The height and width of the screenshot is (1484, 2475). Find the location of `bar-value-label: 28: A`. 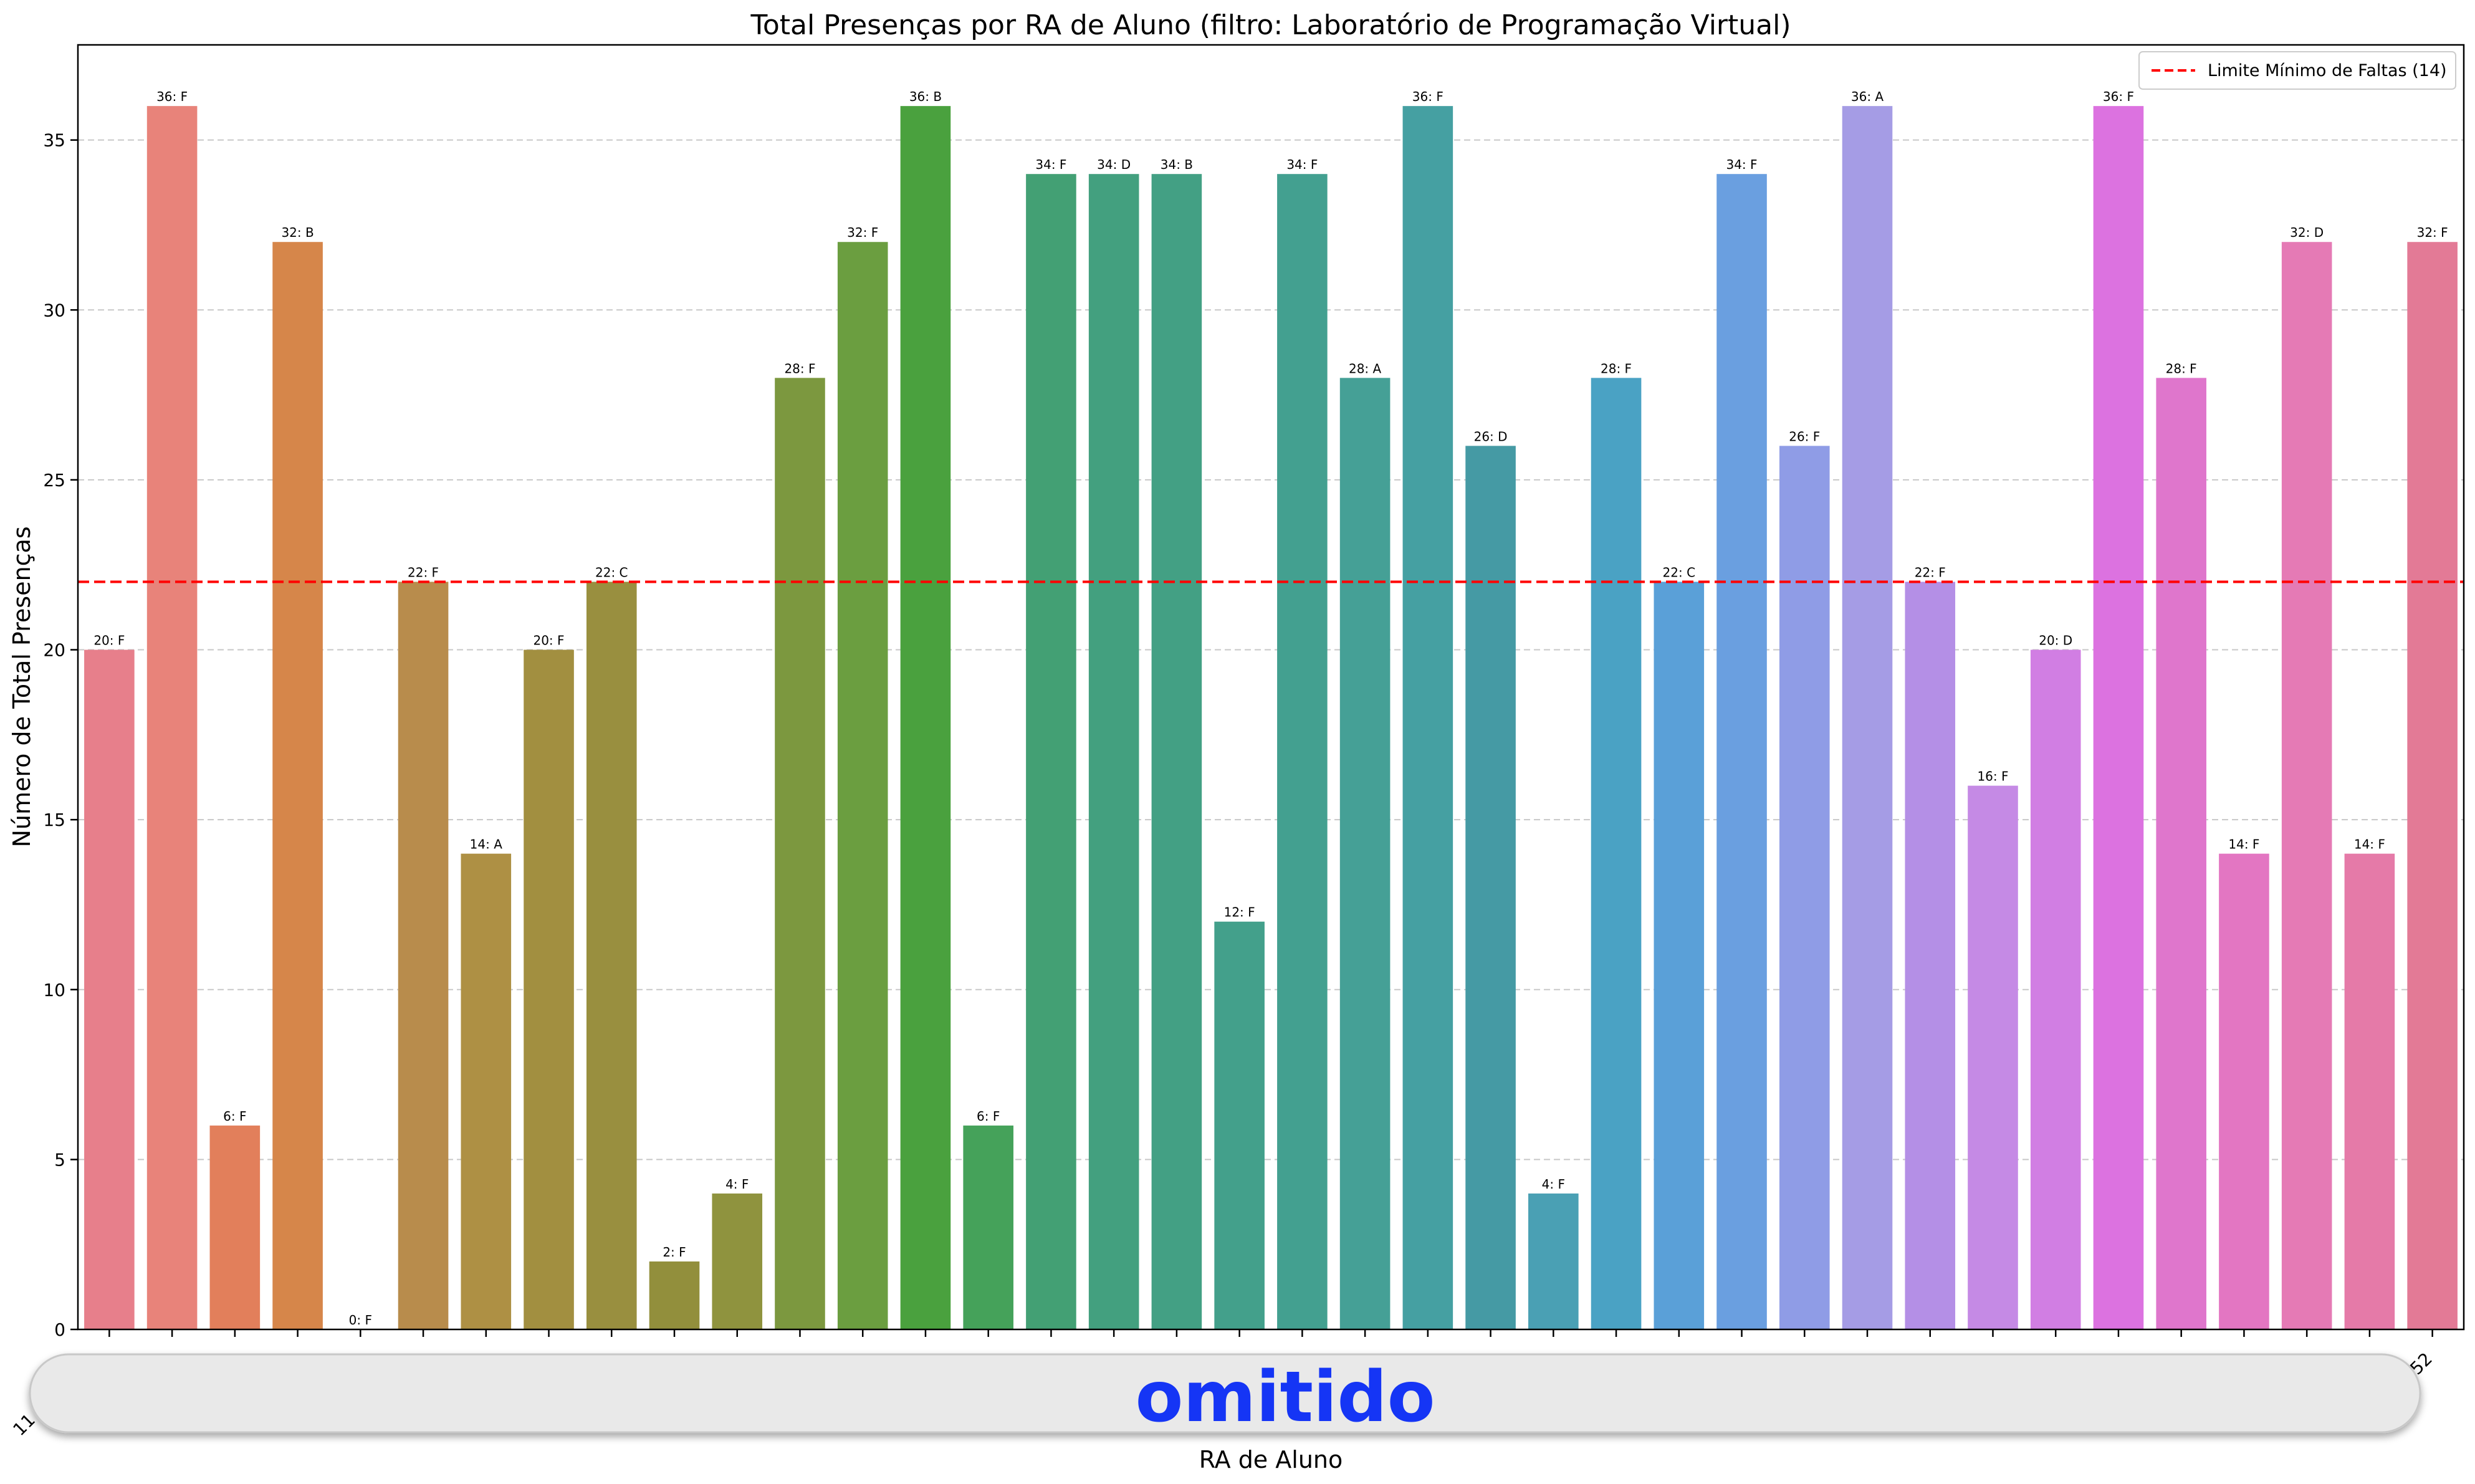

bar-value-label: 28: A is located at coordinates (1365, 368).